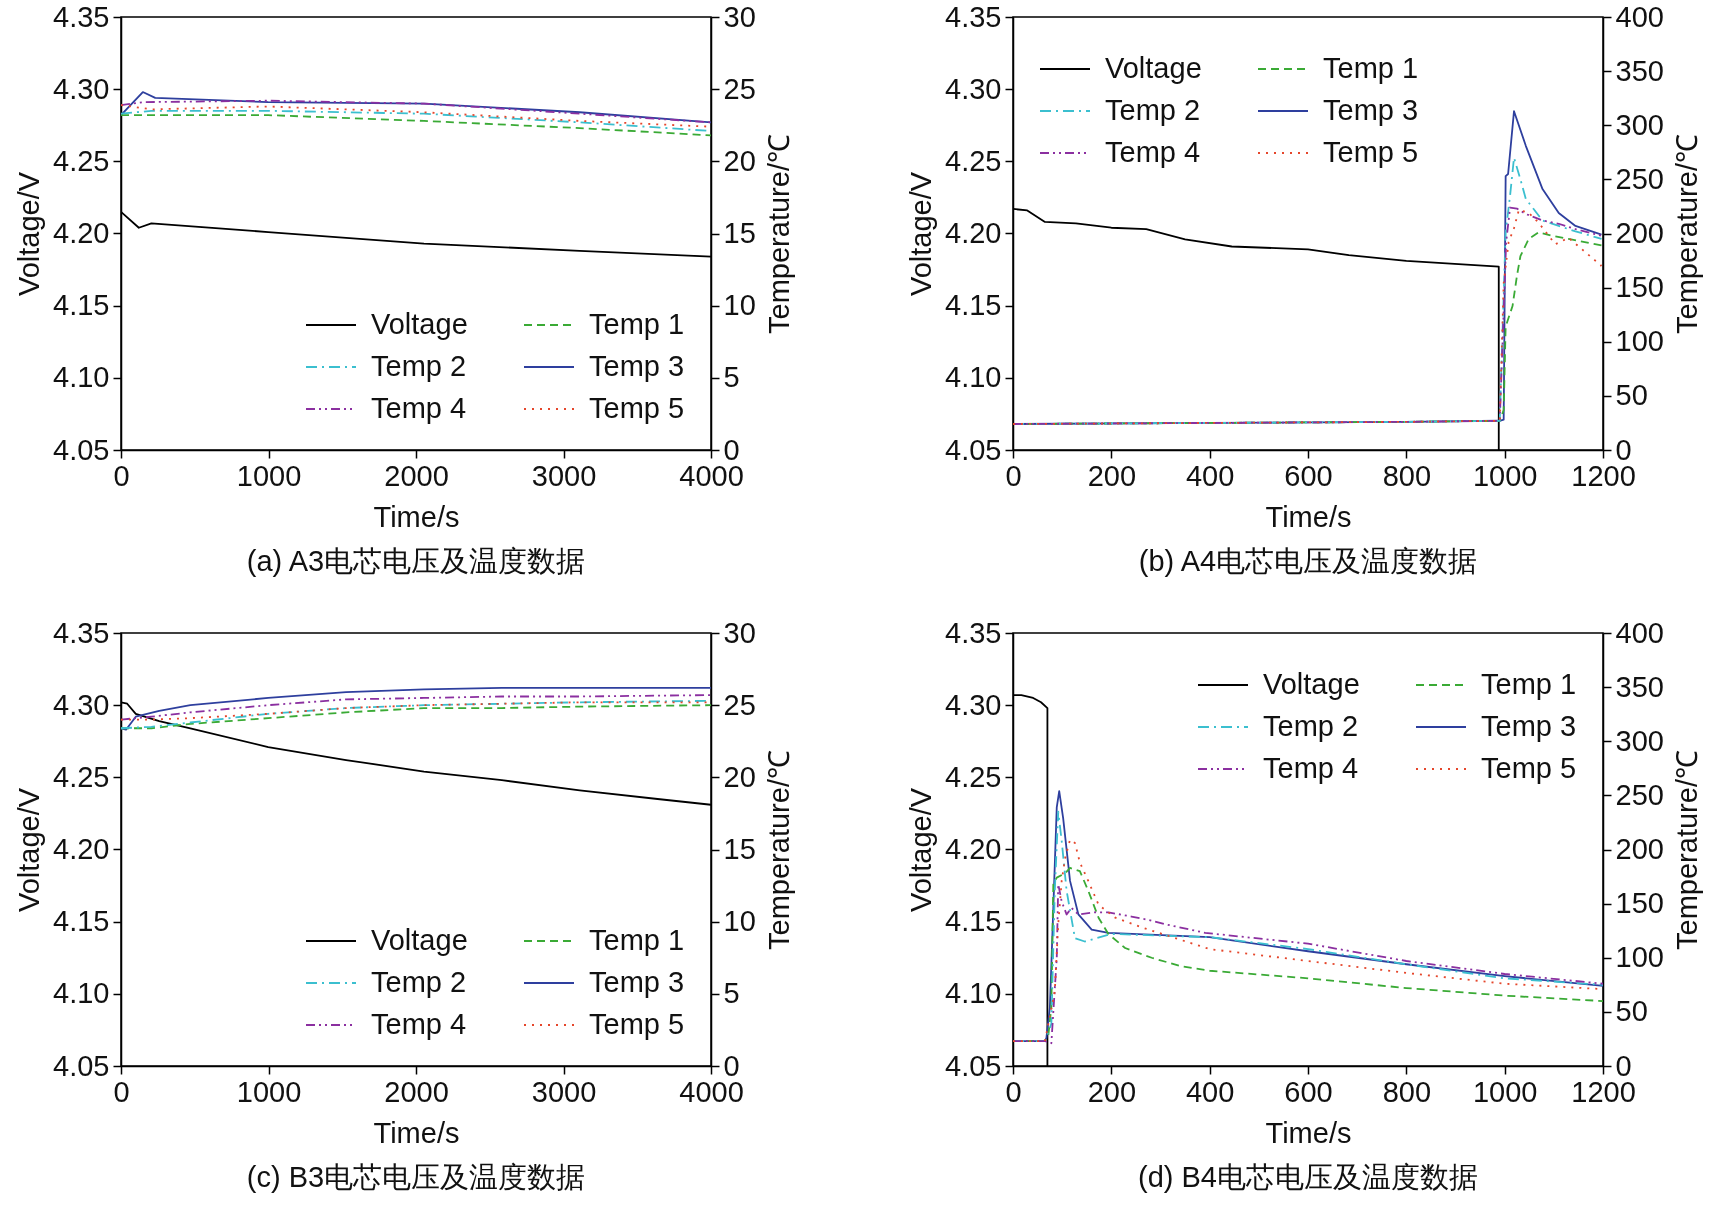  Describe the element at coordinates (416, 1091) in the screenshot. I see `x-tick-label: 2000` at that location.